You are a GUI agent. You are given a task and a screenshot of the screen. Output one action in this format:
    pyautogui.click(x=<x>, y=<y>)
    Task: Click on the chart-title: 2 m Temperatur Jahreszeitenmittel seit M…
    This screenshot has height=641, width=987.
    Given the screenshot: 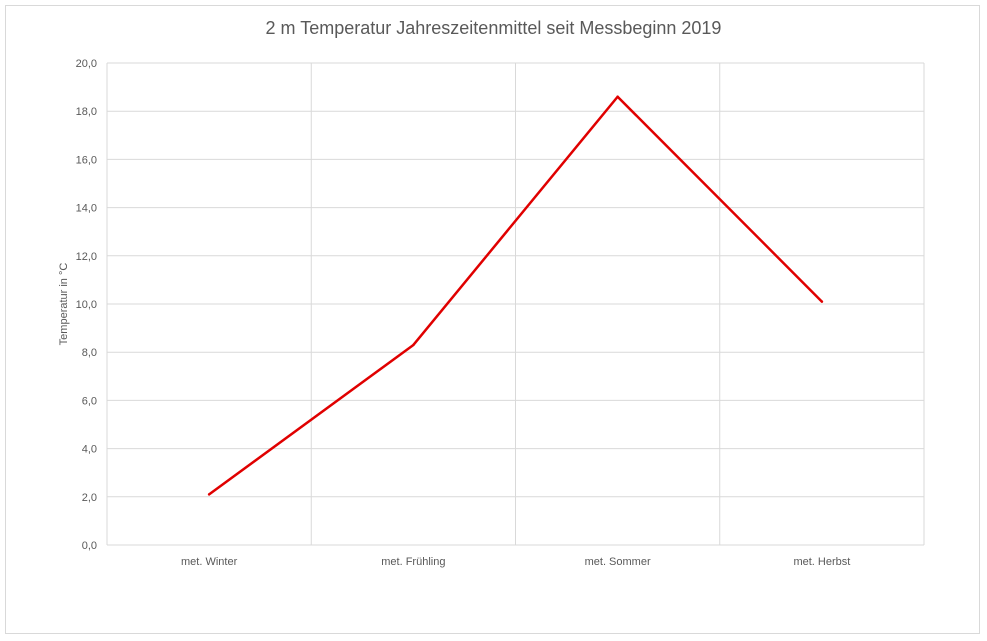 What is the action you would take?
    pyautogui.click(x=493, y=28)
    